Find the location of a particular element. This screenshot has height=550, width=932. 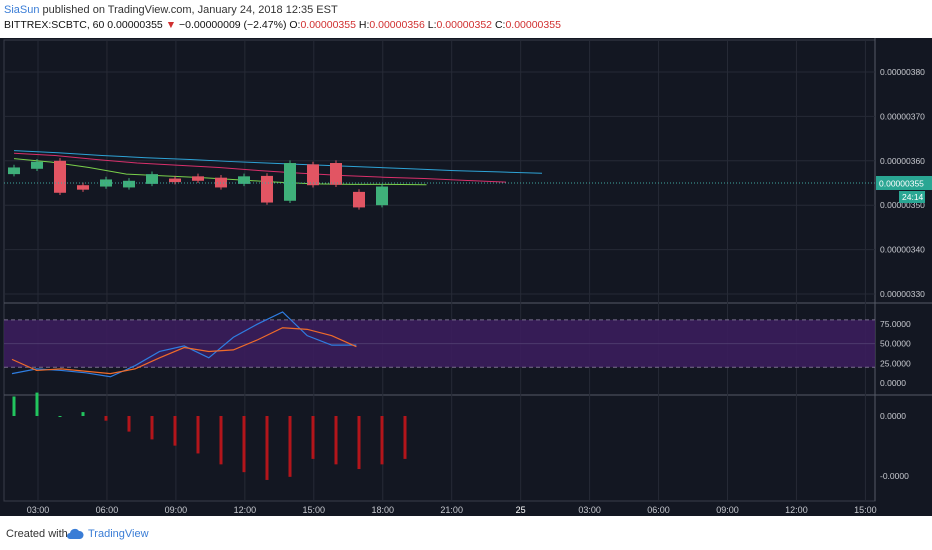

author-link: SiaSun is located at coordinates (22, 10).